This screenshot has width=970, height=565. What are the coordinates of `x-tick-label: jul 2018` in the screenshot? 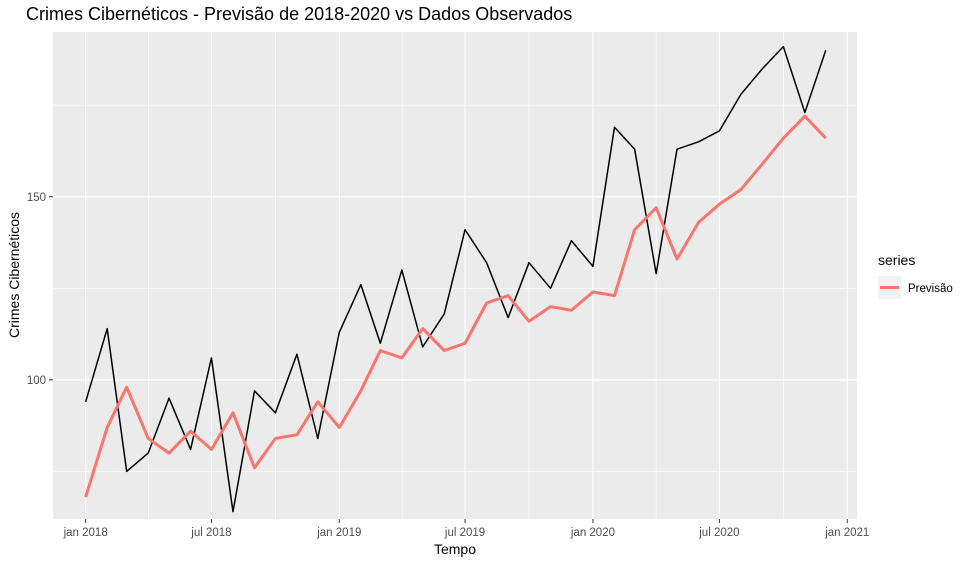 It's located at (210, 533).